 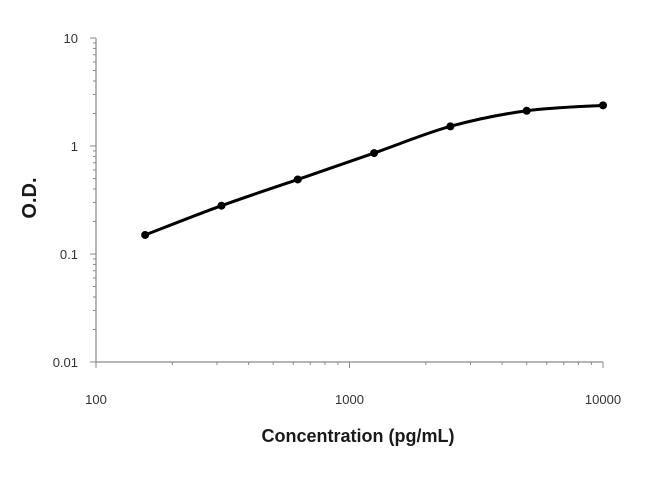 What do you see at coordinates (358, 436) in the screenshot?
I see `x-axis-title: Concentration (pg/mL)` at bounding box center [358, 436].